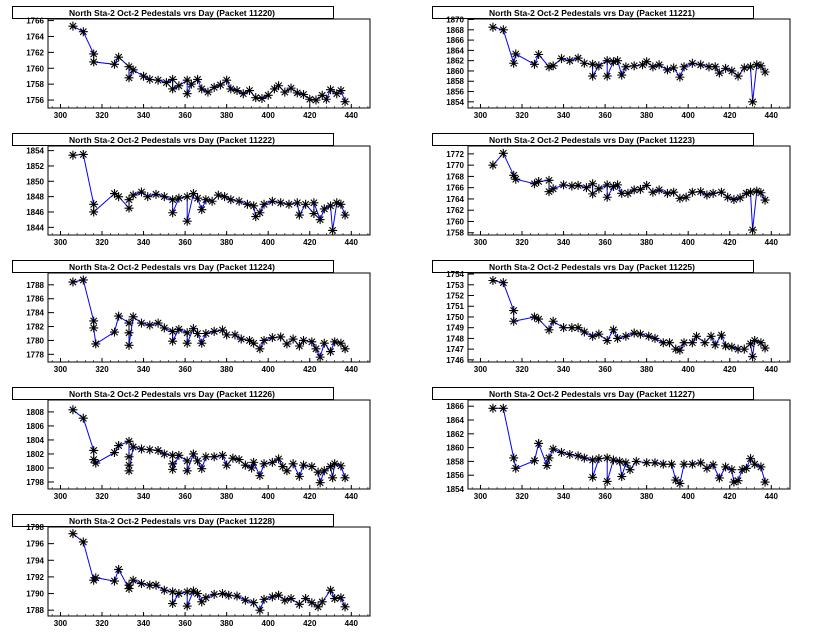 The height and width of the screenshot is (640, 840). What do you see at coordinates (455, 165) in the screenshot?
I see `y-tick-label: 1770` at bounding box center [455, 165].